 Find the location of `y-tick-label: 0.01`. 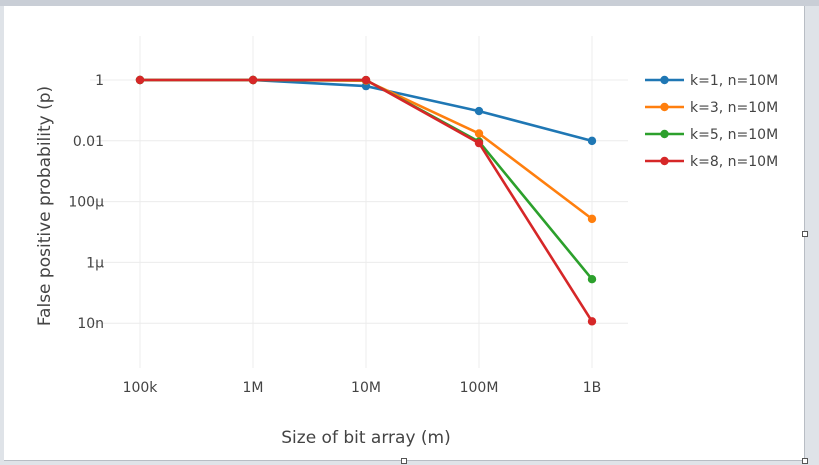

y-tick-label: 0.01 is located at coordinates (88, 142).